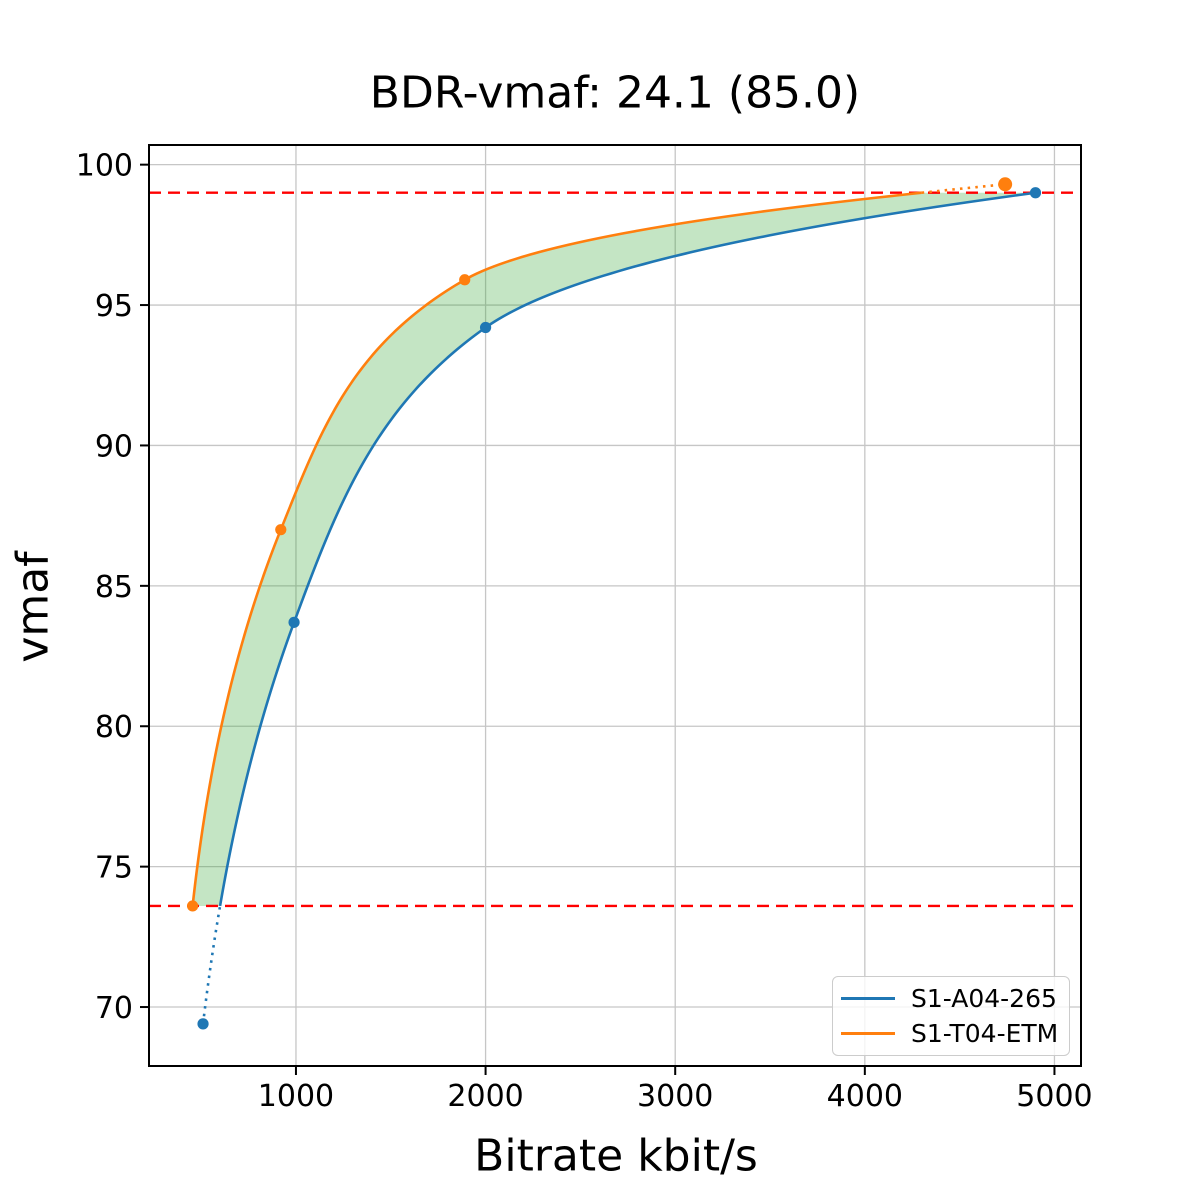  Describe the element at coordinates (616, 1156) in the screenshot. I see `x-axis-label: Bitrate kbit/s` at that location.